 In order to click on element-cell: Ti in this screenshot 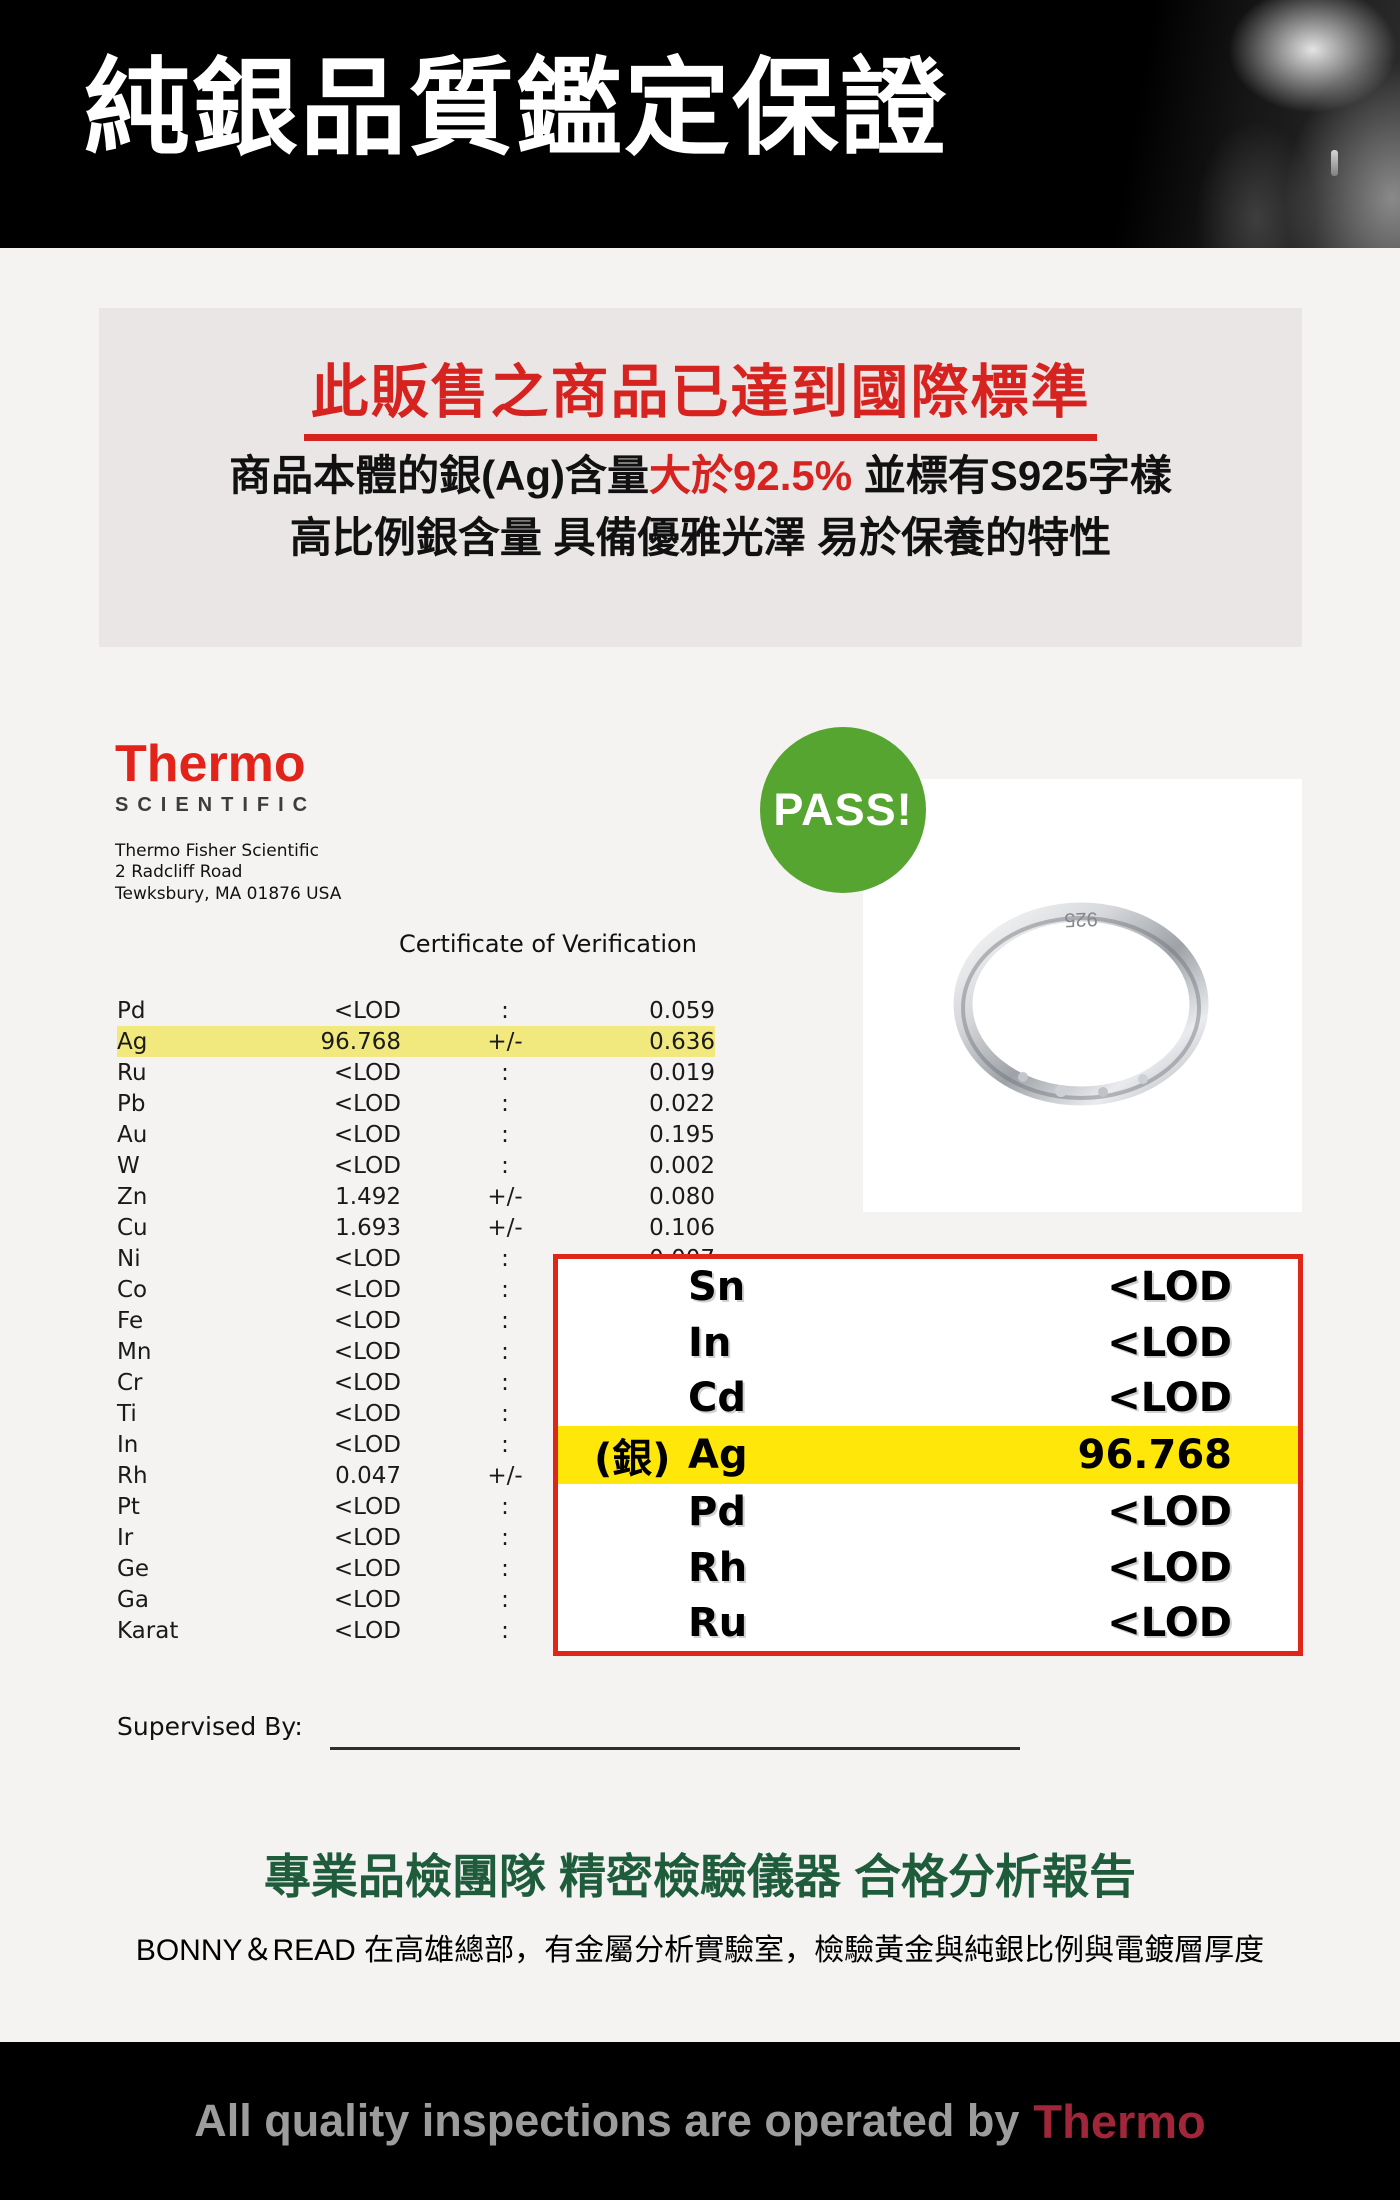, I will do `click(127, 1413)`.